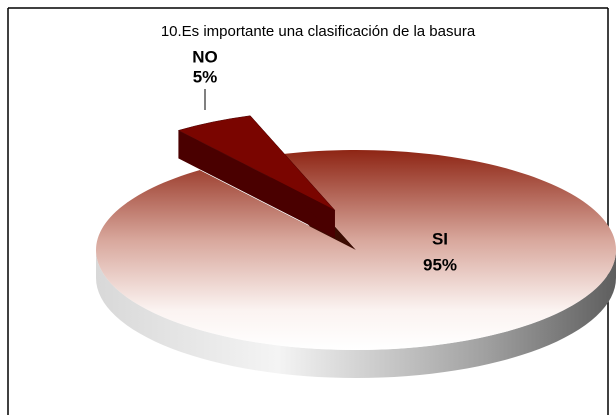  Describe the element at coordinates (440, 264) in the screenshot. I see `slice-value-label: 95%` at that location.